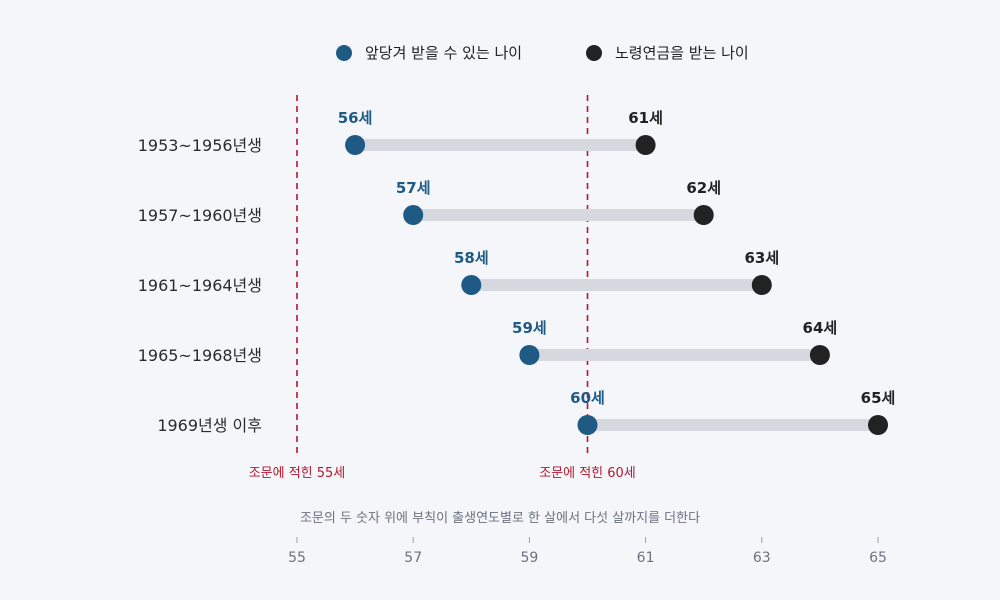 This screenshot has height=600, width=1000. I want to click on row-label-1: 1957~1960년생, so click(200, 215).